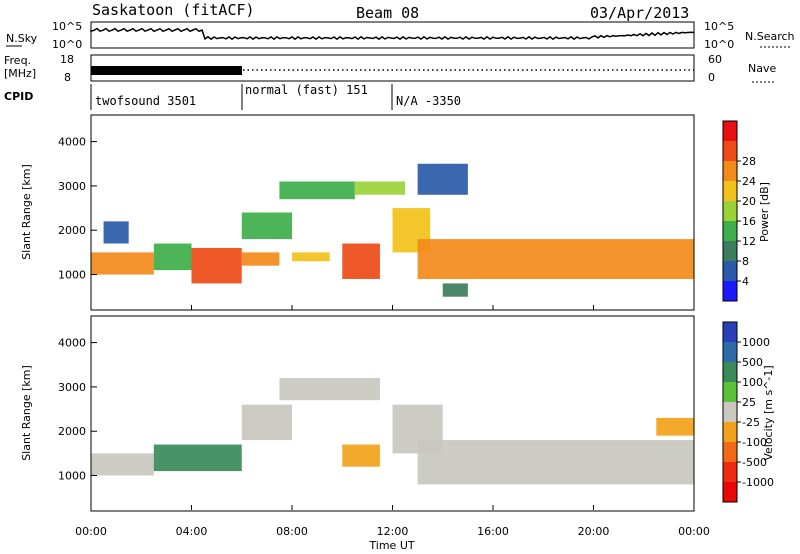 The image size is (800, 554). Describe the element at coordinates (390, 68) in the screenshot. I see `freq-panel: Freq. [MHz] 18 8 60 0 Nave` at that location.